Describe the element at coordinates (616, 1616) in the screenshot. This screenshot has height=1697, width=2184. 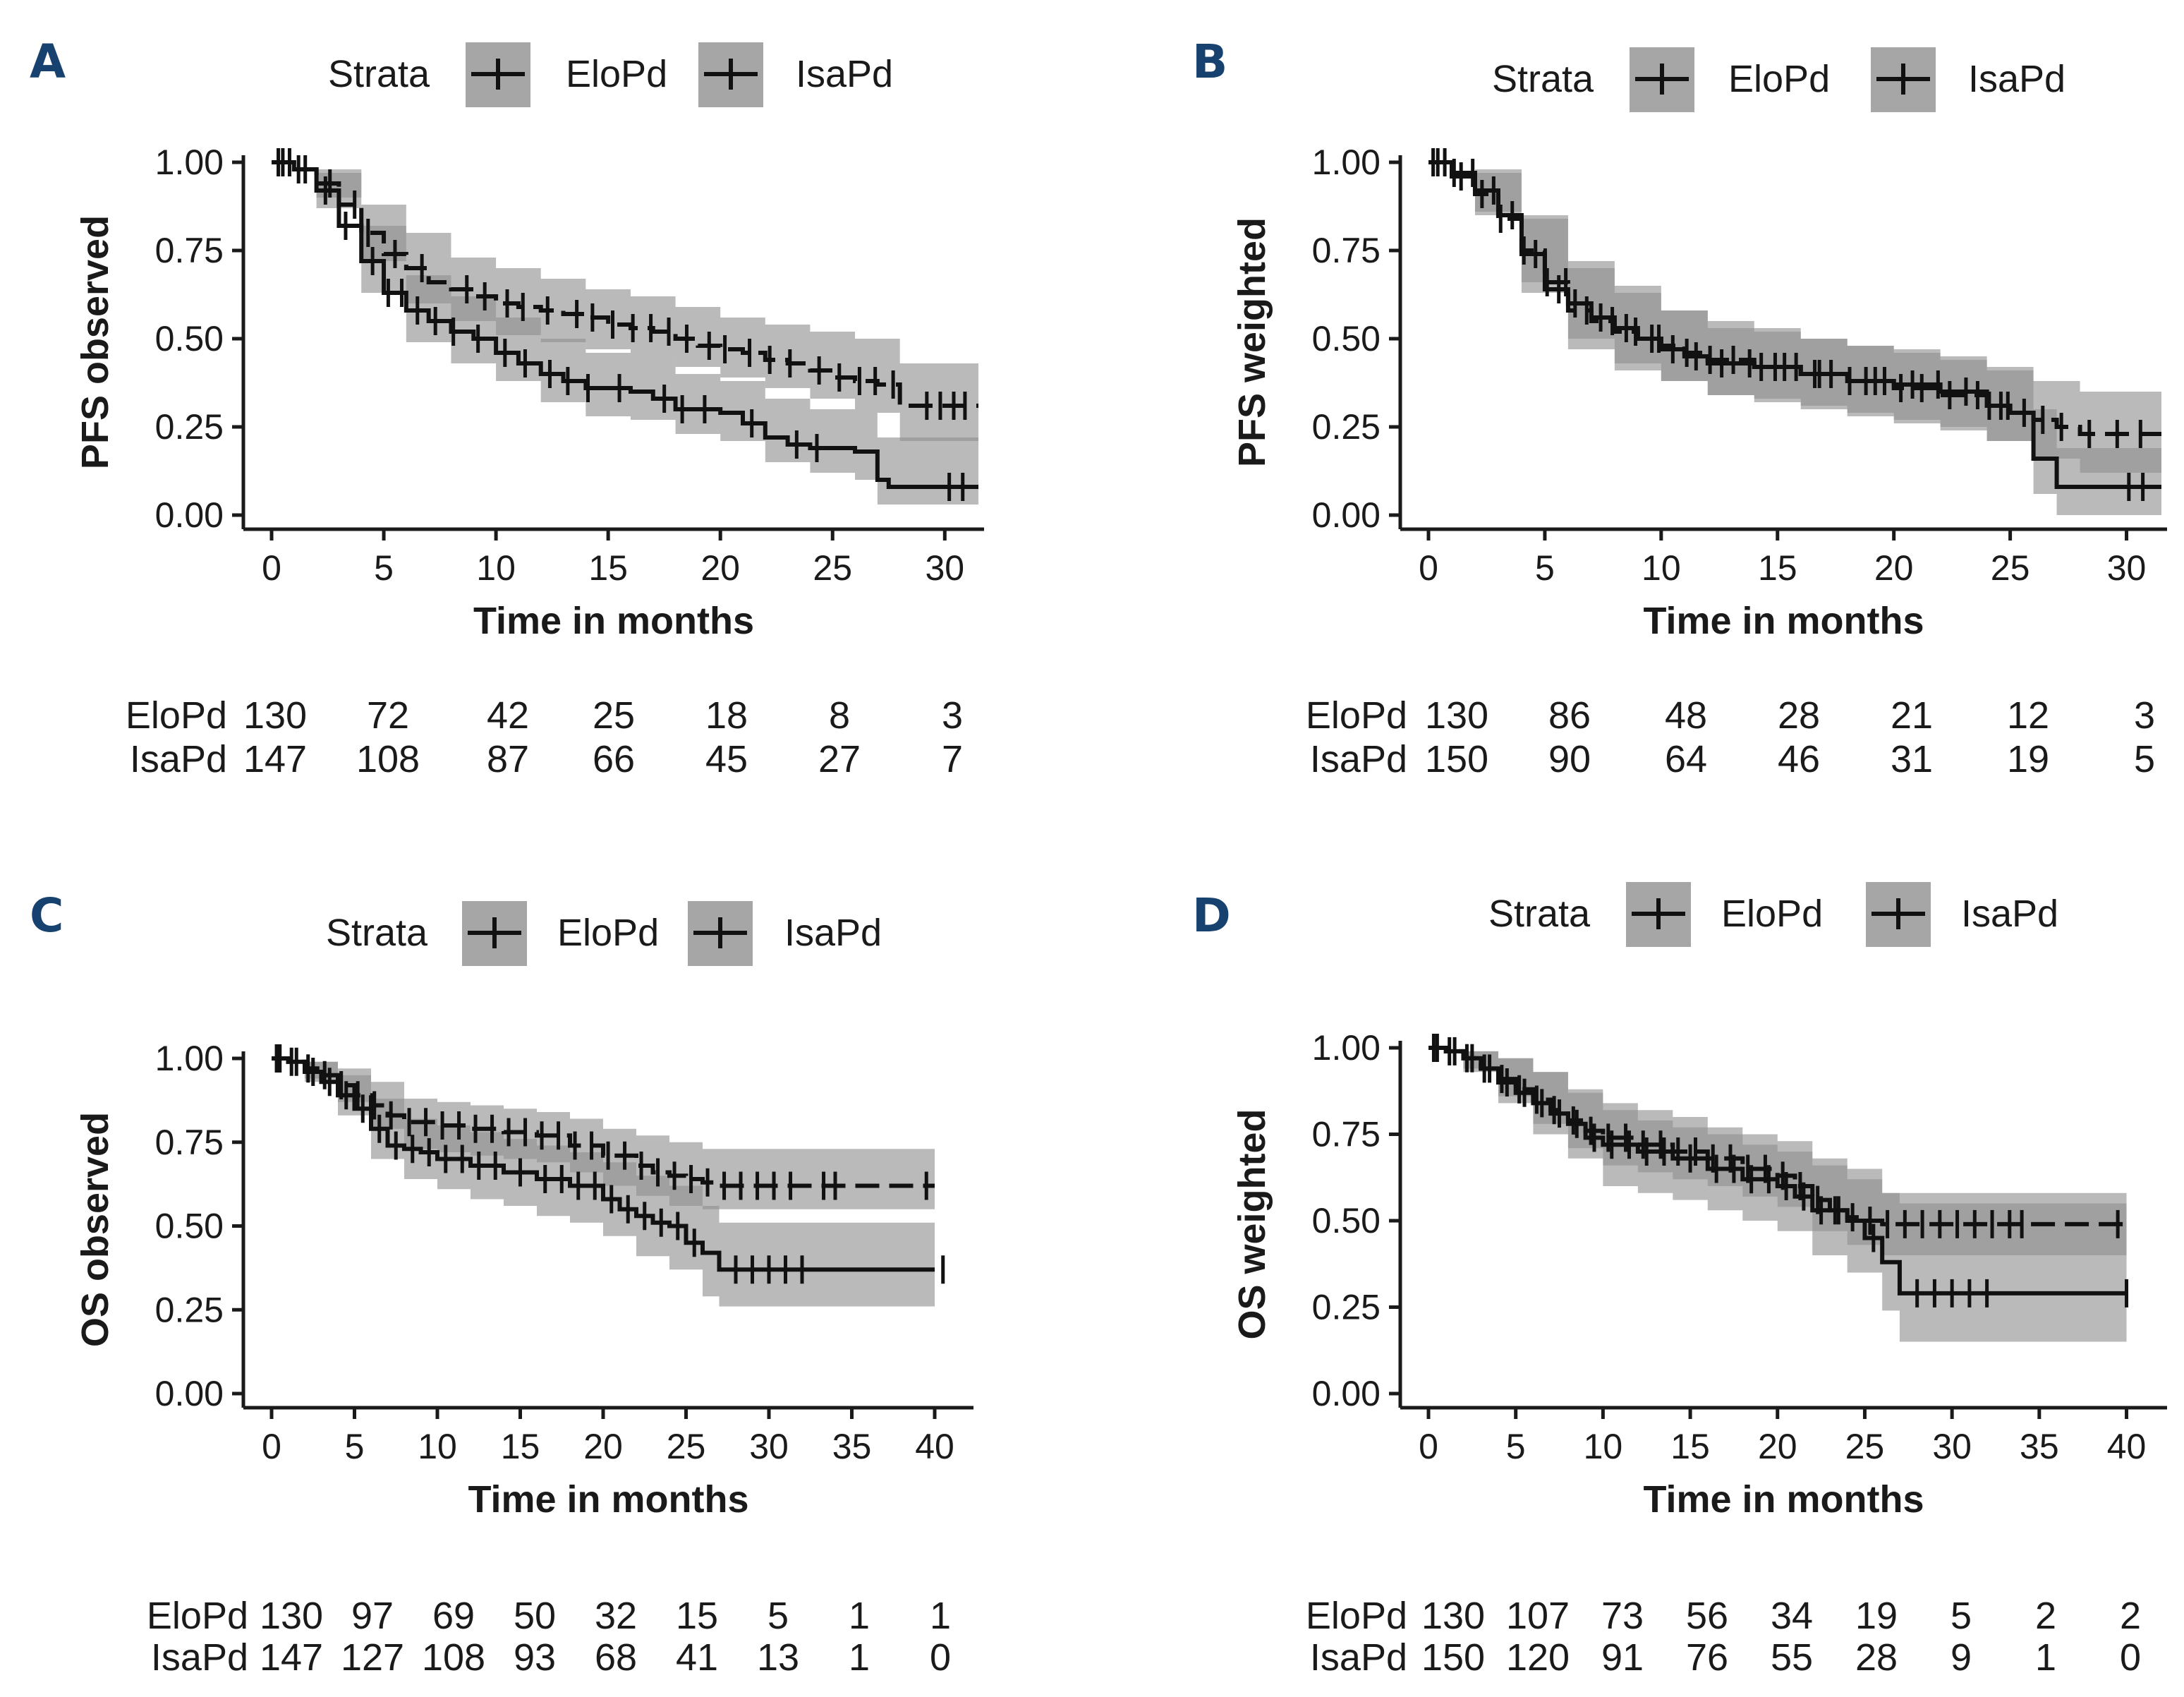
I see `risk-count-elopd: 32` at that location.